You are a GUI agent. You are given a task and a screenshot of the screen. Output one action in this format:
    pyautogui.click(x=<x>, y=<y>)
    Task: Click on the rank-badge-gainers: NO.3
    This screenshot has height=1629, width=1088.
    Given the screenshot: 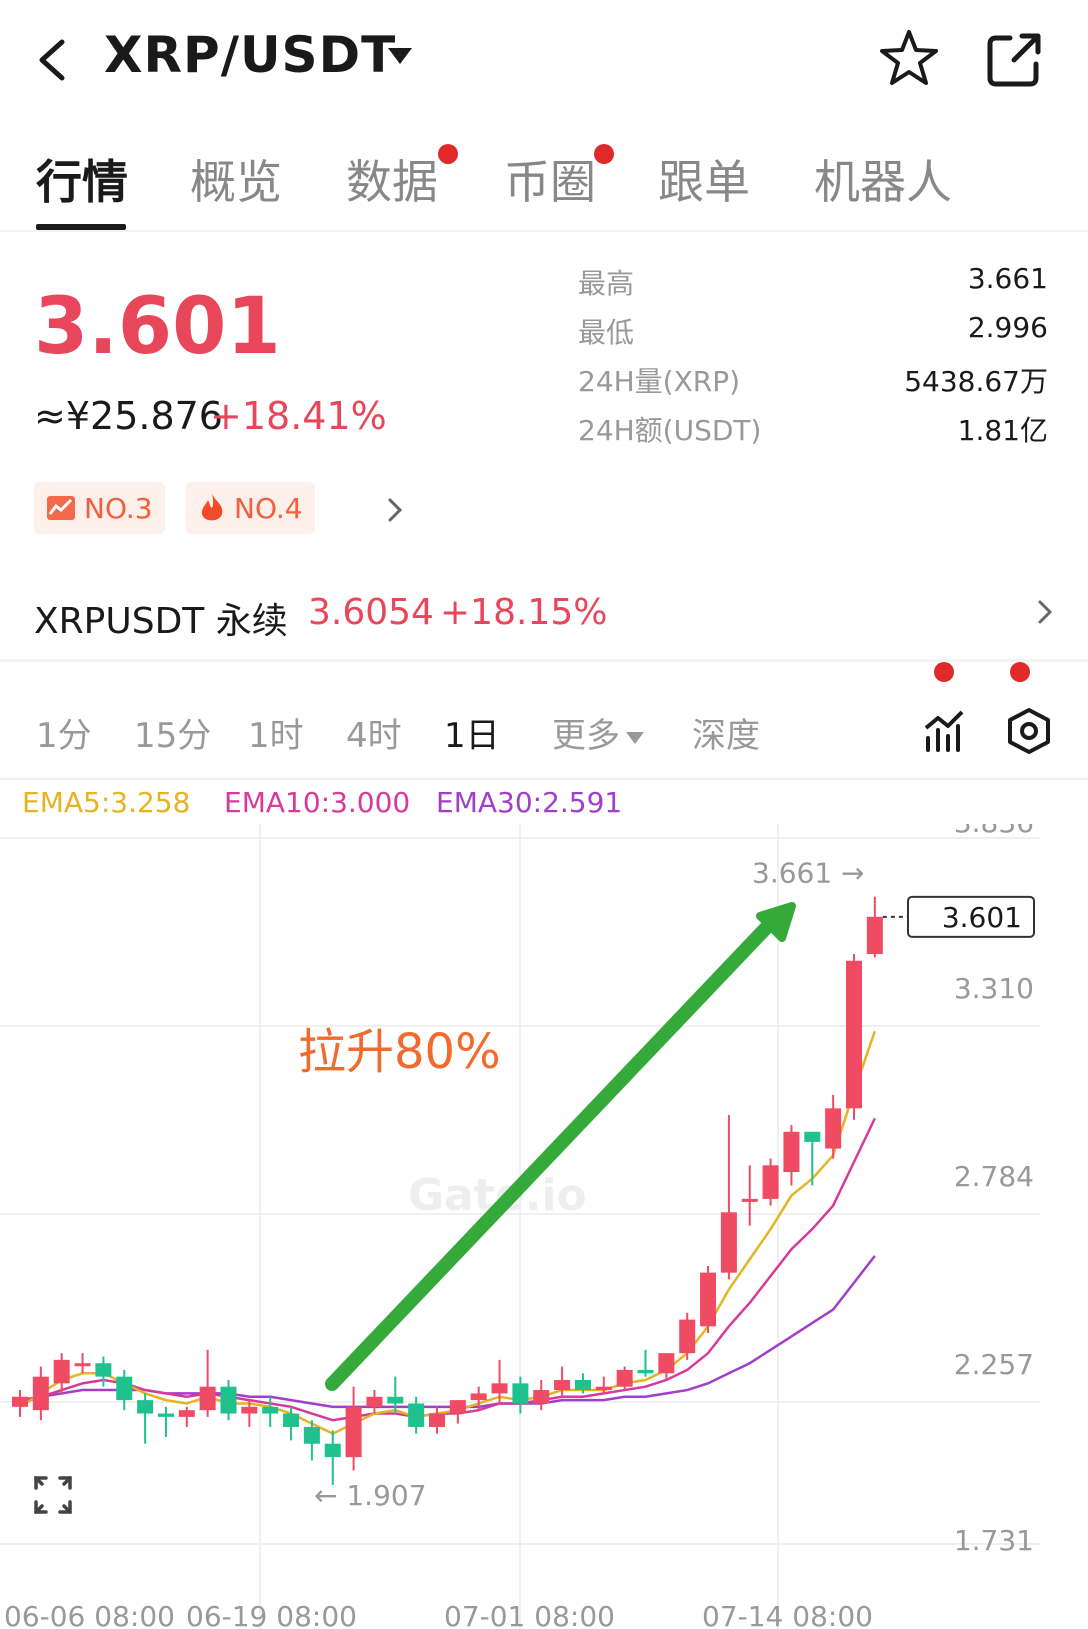 What is the action you would take?
    pyautogui.click(x=99, y=508)
    